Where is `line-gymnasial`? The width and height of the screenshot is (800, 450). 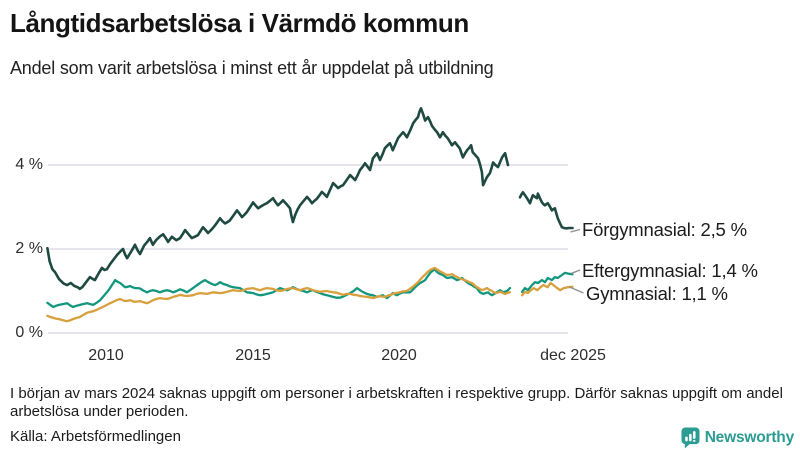 line-gymnasial is located at coordinates (310, 294).